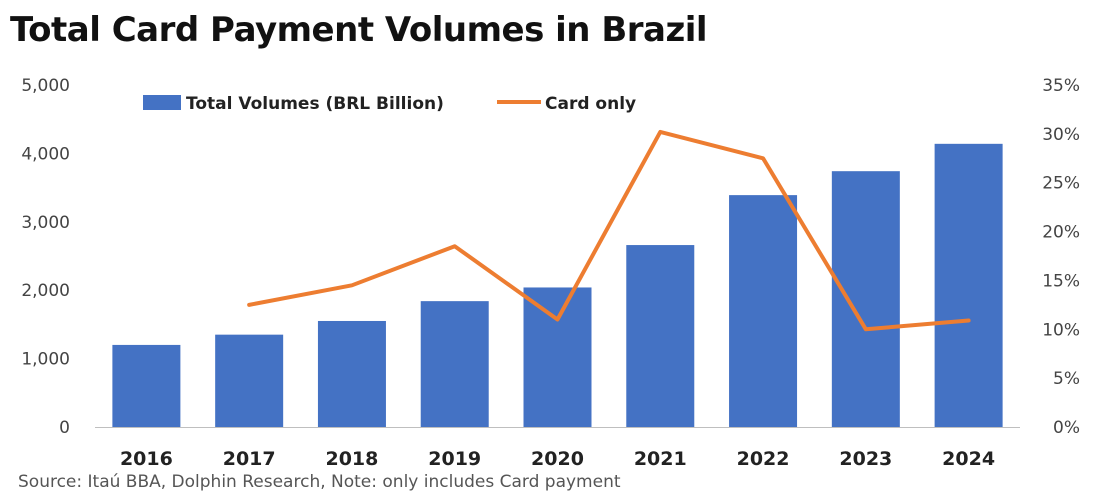 Image resolution: width=1094 pixels, height=503 pixels. What do you see at coordinates (45, 360) in the screenshot?
I see `y-left-tick-label: 1,000` at bounding box center [45, 360].